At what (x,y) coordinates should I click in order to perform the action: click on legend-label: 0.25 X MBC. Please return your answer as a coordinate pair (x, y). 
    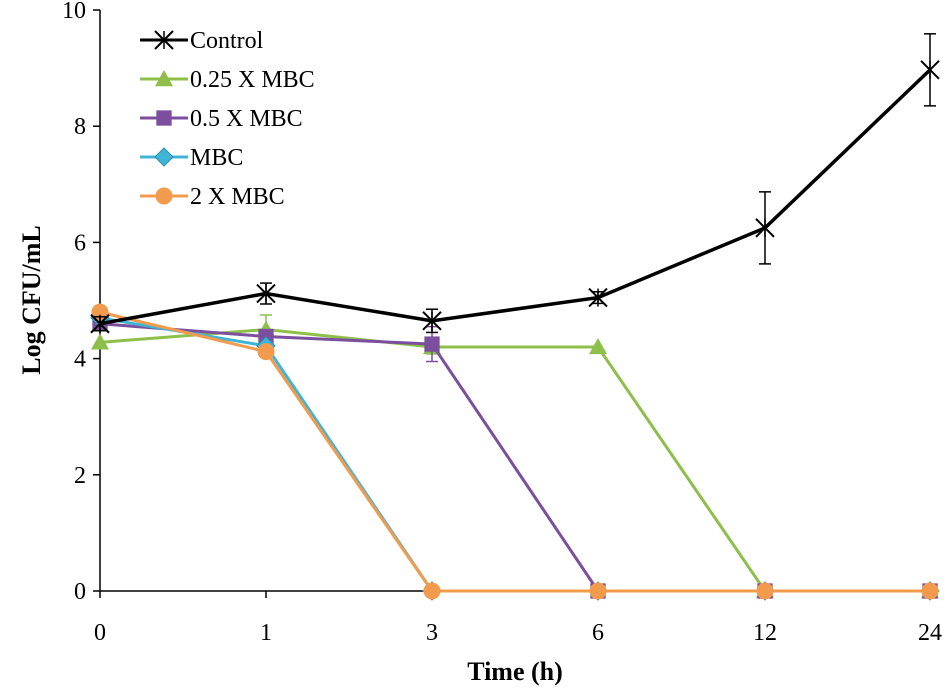
    Looking at the image, I should click on (252, 80).